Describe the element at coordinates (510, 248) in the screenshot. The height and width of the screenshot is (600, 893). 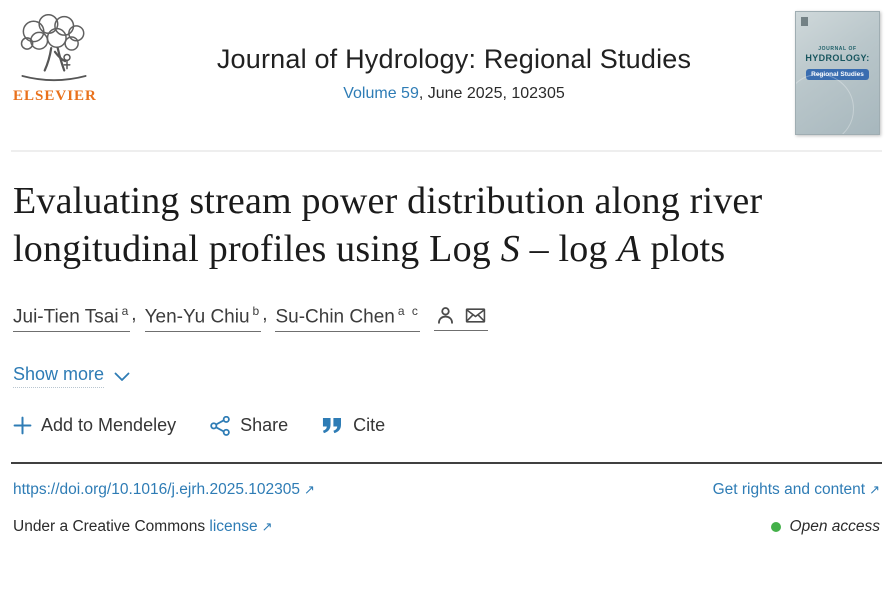
I see `variable-s: S` at that location.